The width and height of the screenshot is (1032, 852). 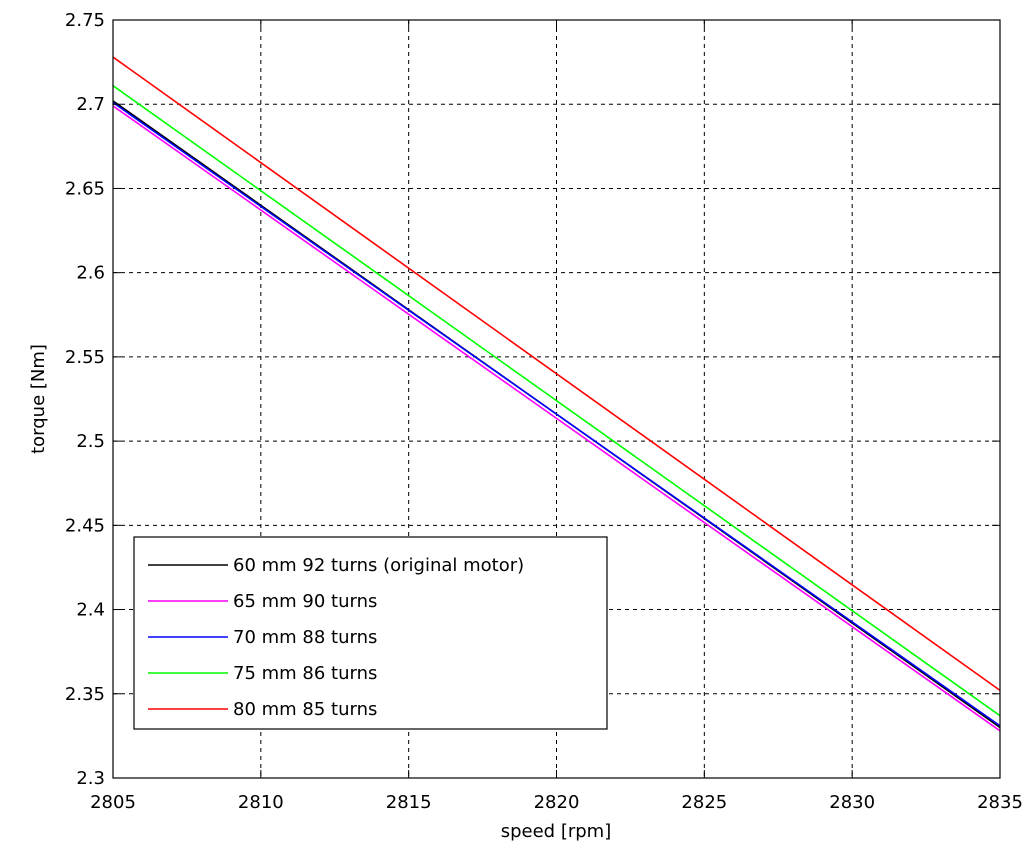 What do you see at coordinates (90, 610) in the screenshot?
I see `y-tick-label: 2.4` at bounding box center [90, 610].